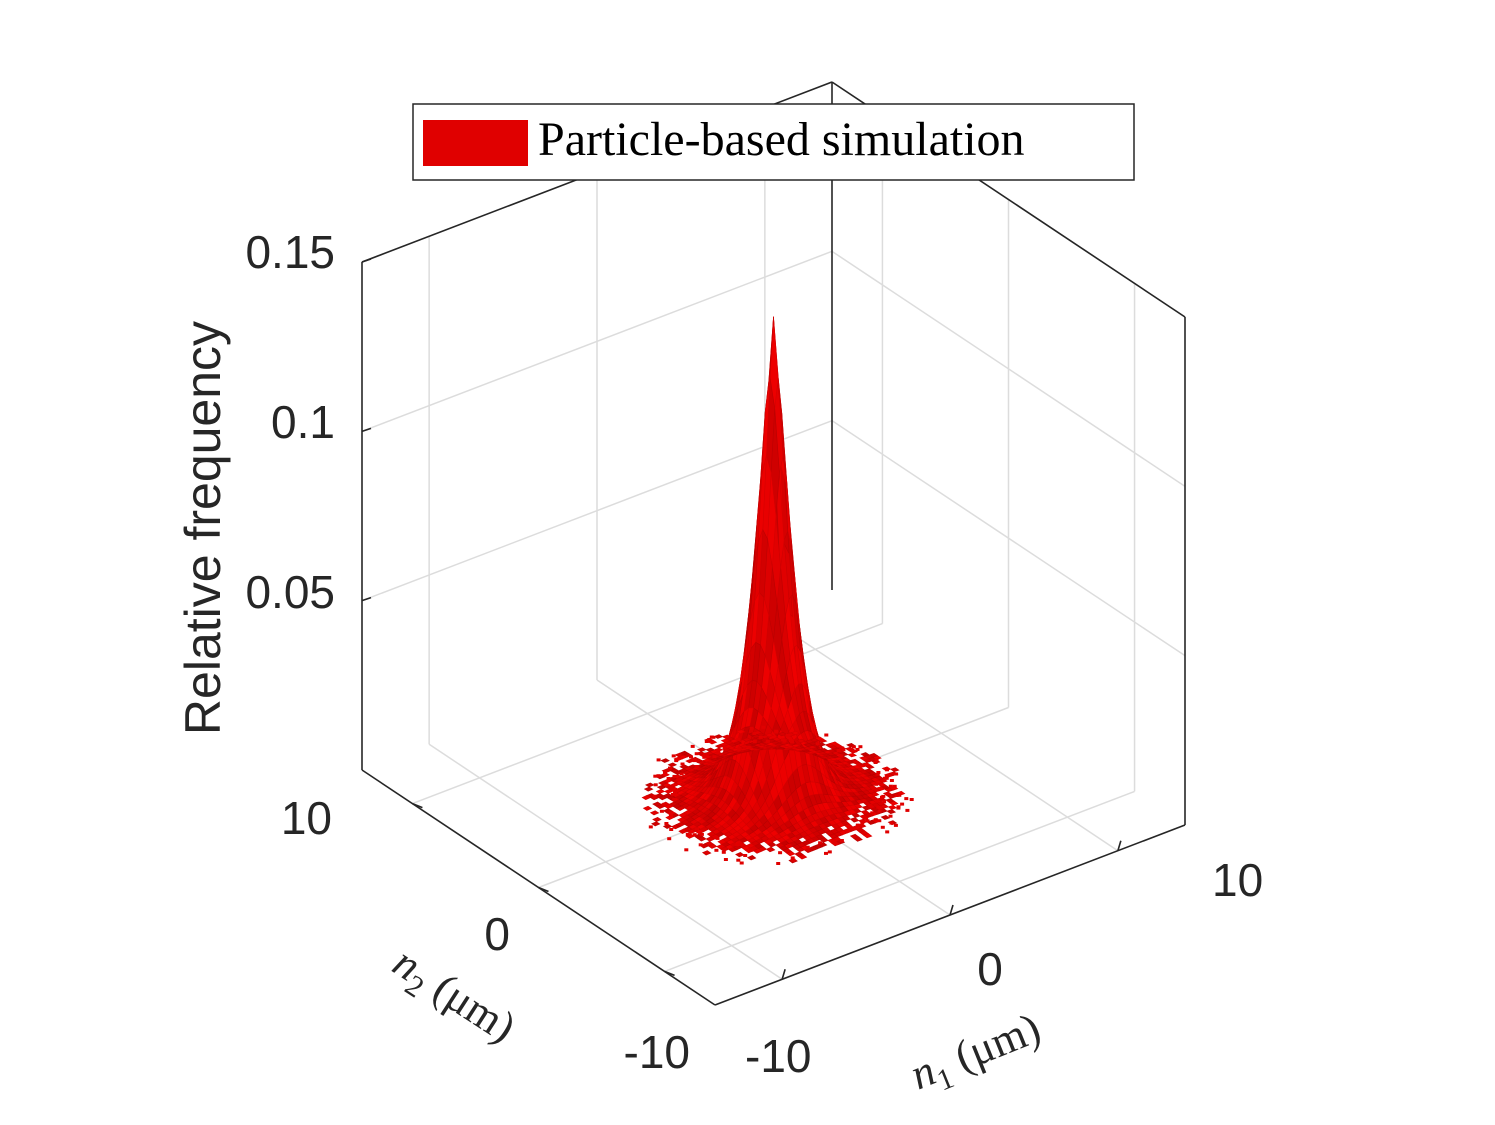  What do you see at coordinates (781, 139) in the screenshot?
I see `legend-entry: Particle-based simulation` at bounding box center [781, 139].